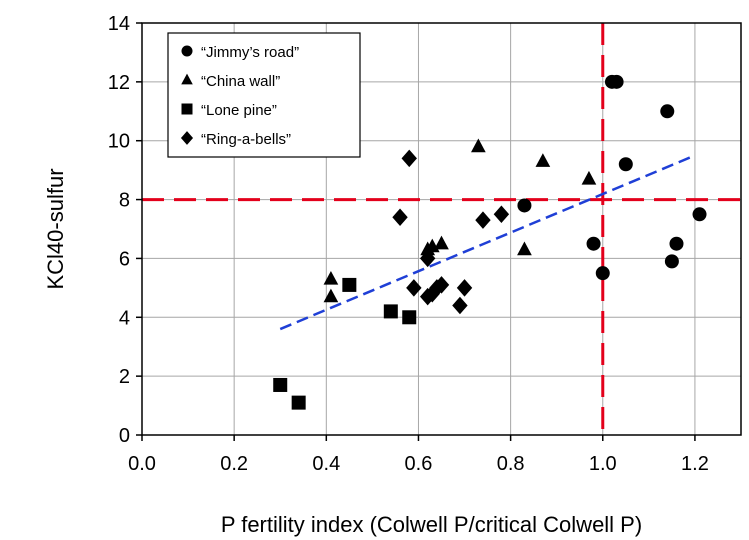  I want to click on legend-marker-diamond, so click(187, 138).